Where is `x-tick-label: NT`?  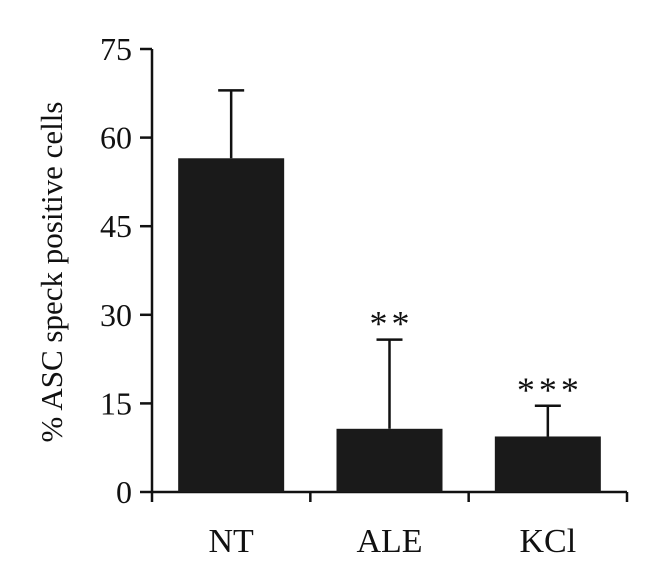
x-tick-label: NT is located at coordinates (232, 541).